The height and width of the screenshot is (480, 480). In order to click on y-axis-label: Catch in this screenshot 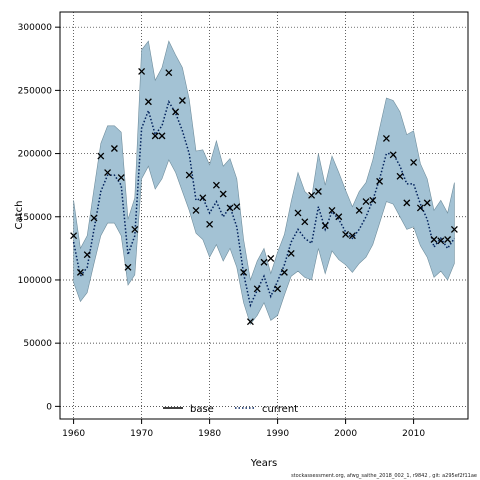, I will do `click(19, 215)`.